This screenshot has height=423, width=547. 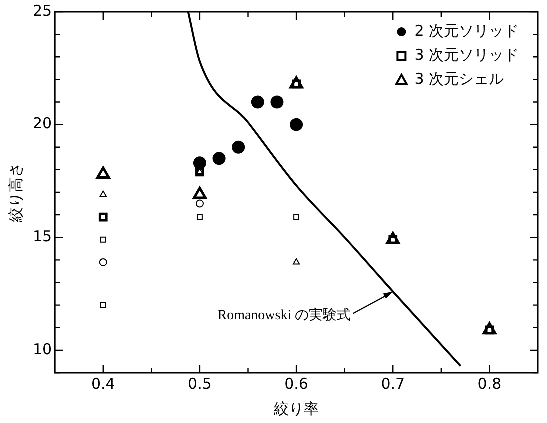 I want to click on y-tick-label: 20, so click(x=42, y=123).